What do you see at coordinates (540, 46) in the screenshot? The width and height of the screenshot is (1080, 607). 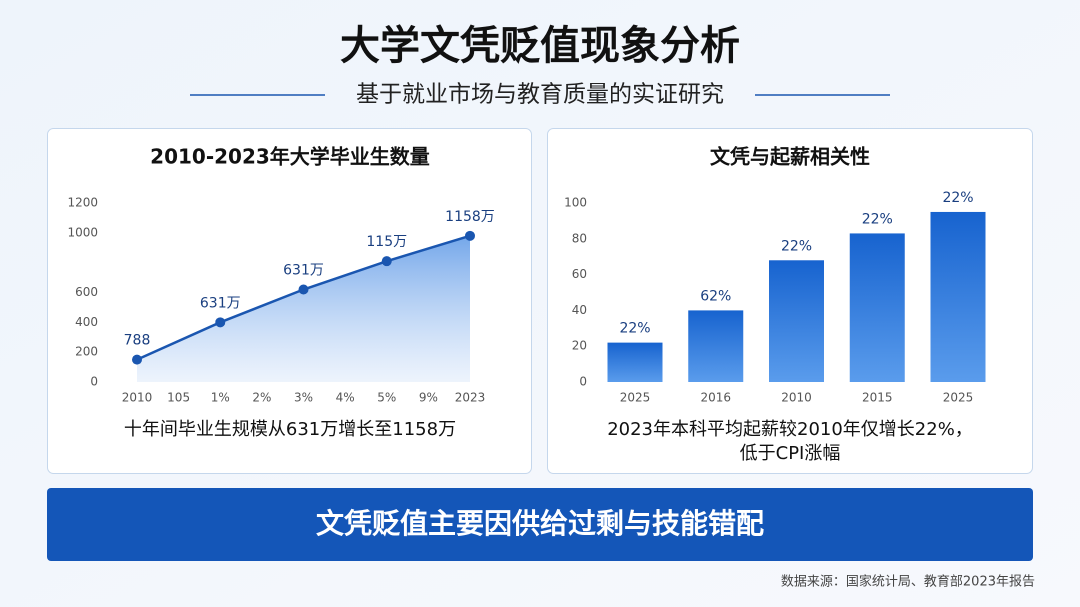 I see `title: 大学文凭贬值现象分析` at bounding box center [540, 46].